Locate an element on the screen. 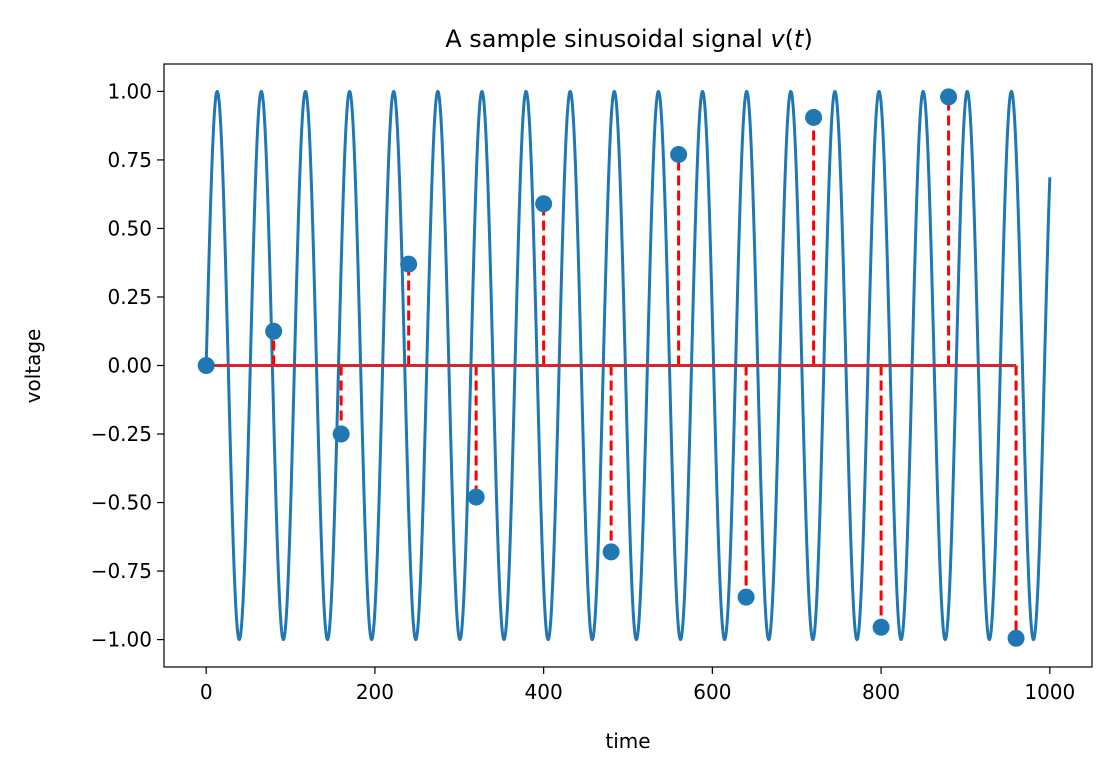 This screenshot has height=775, width=1117. y-tick-label: 0.50 is located at coordinates (129, 228).